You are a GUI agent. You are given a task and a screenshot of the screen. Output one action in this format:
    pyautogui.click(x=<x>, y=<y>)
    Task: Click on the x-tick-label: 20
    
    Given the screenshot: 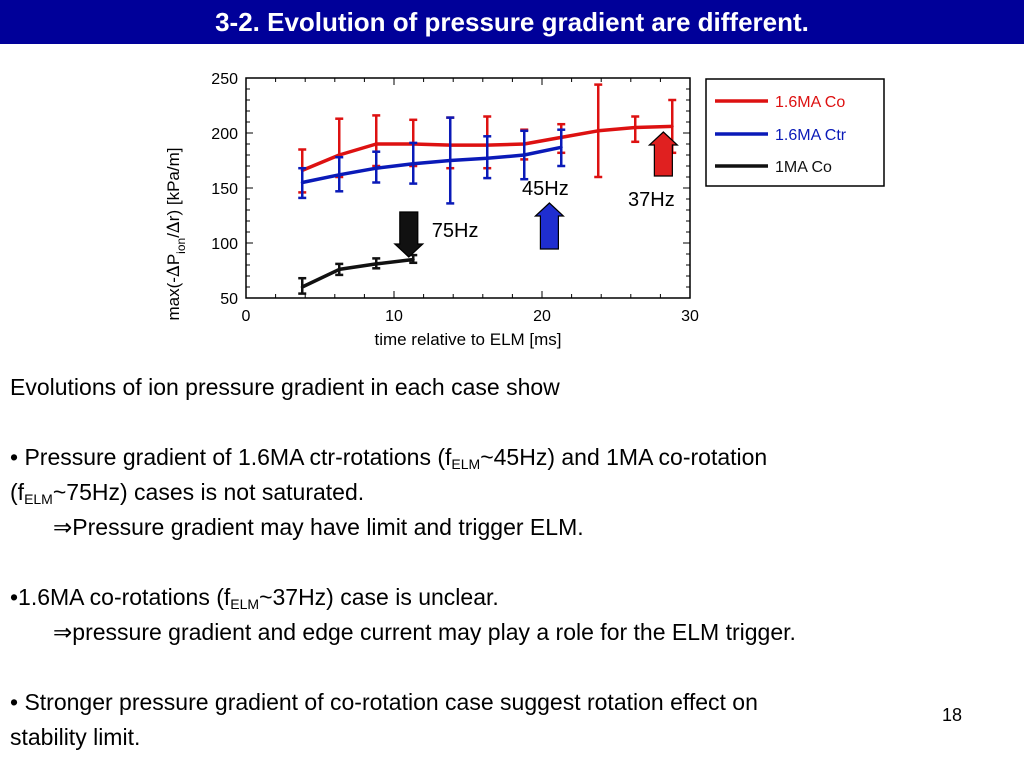 What is the action you would take?
    pyautogui.click(x=542, y=316)
    